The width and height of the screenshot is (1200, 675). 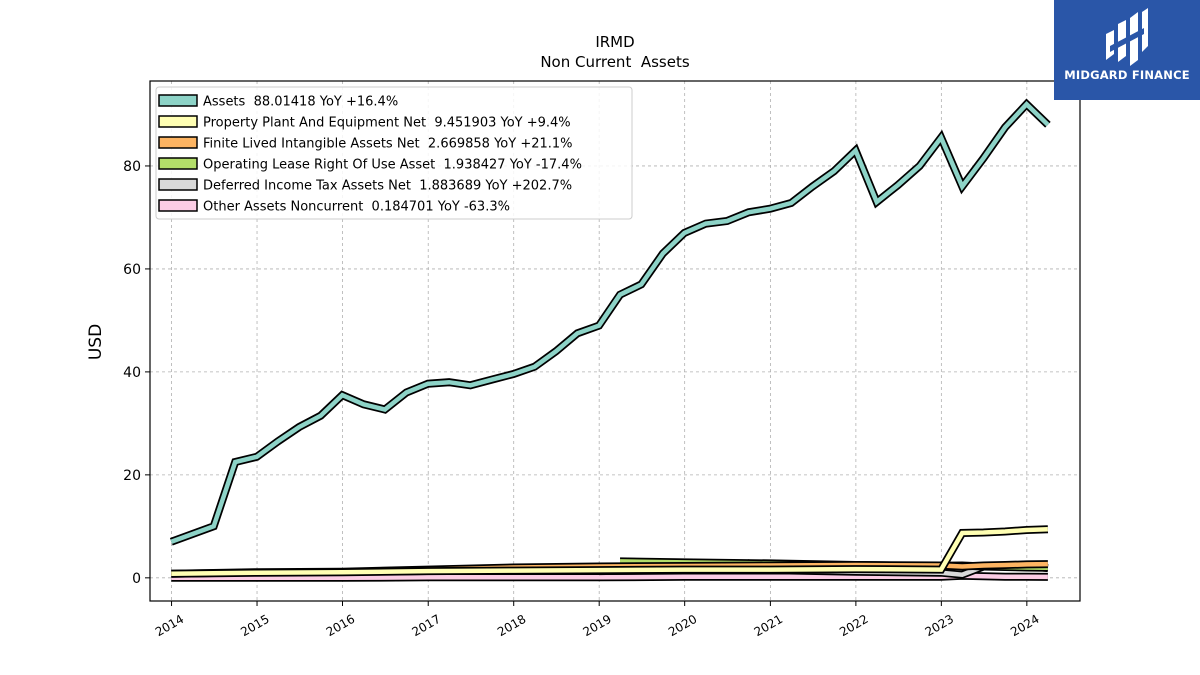 What do you see at coordinates (1127, 37) in the screenshot?
I see `midgard-logo-icon` at bounding box center [1127, 37].